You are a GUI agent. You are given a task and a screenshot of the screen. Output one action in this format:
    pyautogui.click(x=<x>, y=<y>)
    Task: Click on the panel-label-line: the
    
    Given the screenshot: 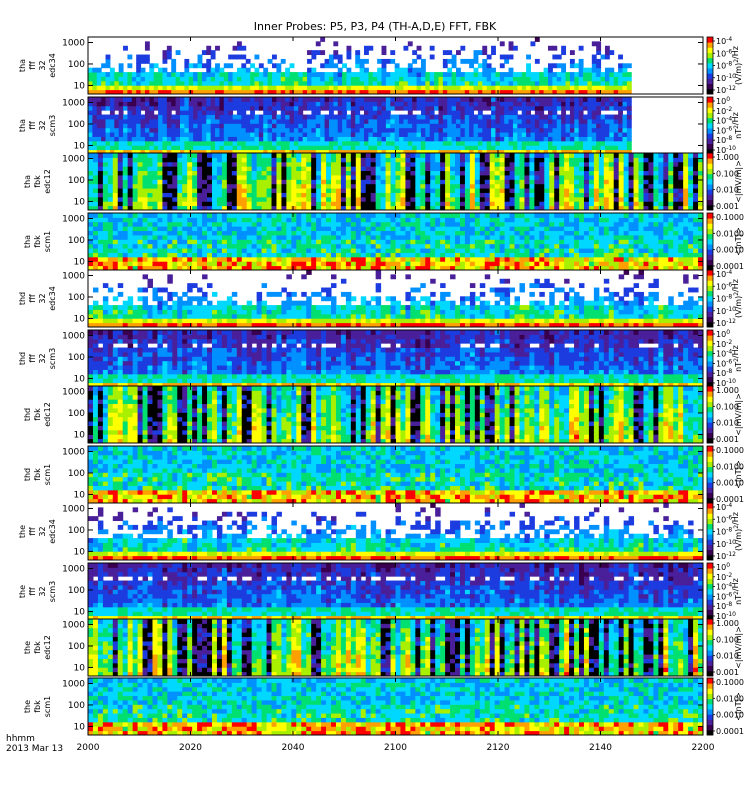 What is the action you would take?
    pyautogui.click(x=27, y=647)
    